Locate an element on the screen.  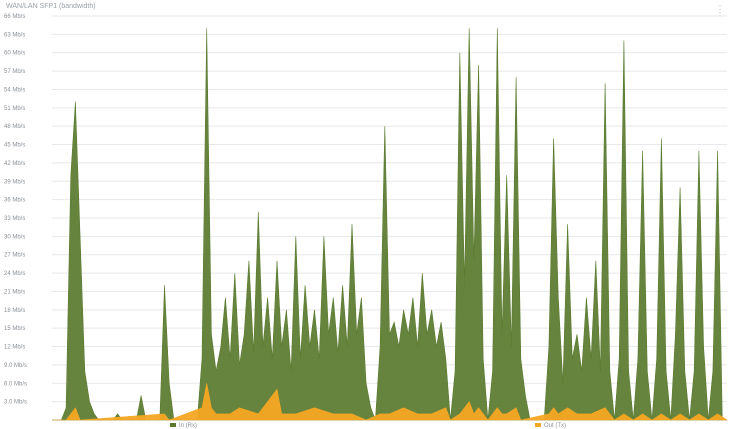
y-tick-label: 27 Mb/s is located at coordinates (14, 256).